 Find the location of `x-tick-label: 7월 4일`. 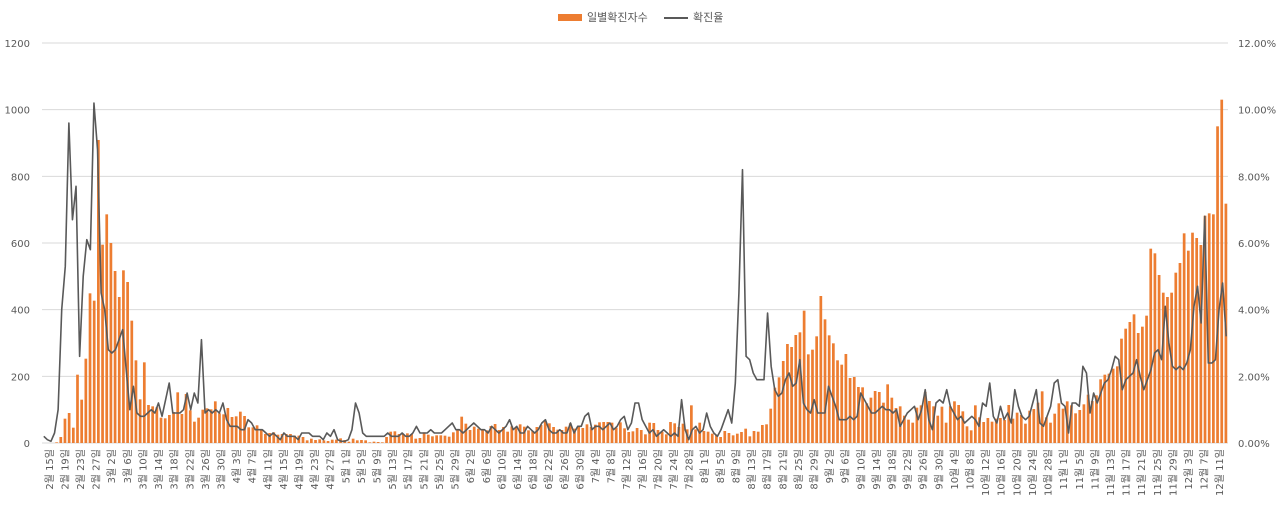

x-tick-label: 7월 4일 is located at coordinates (596, 466).